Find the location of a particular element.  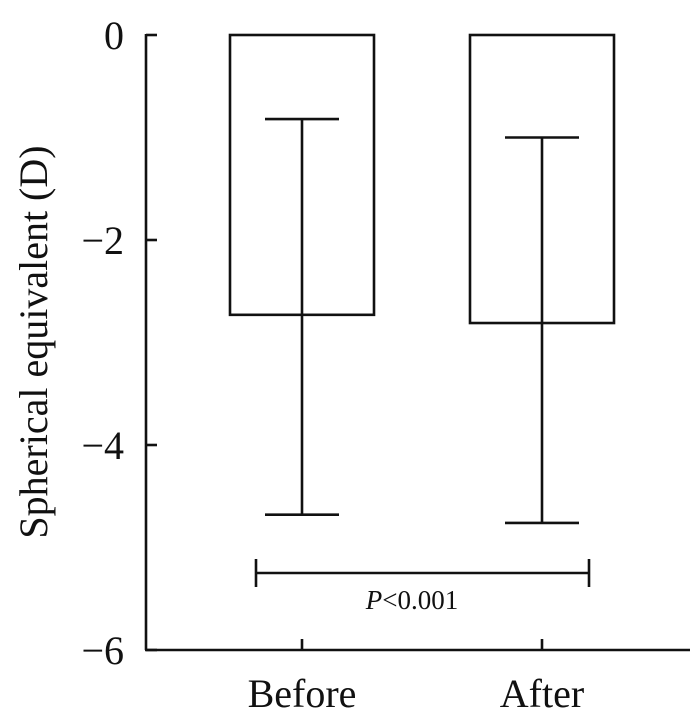

y-tick-label: −4 is located at coordinates (102, 445).